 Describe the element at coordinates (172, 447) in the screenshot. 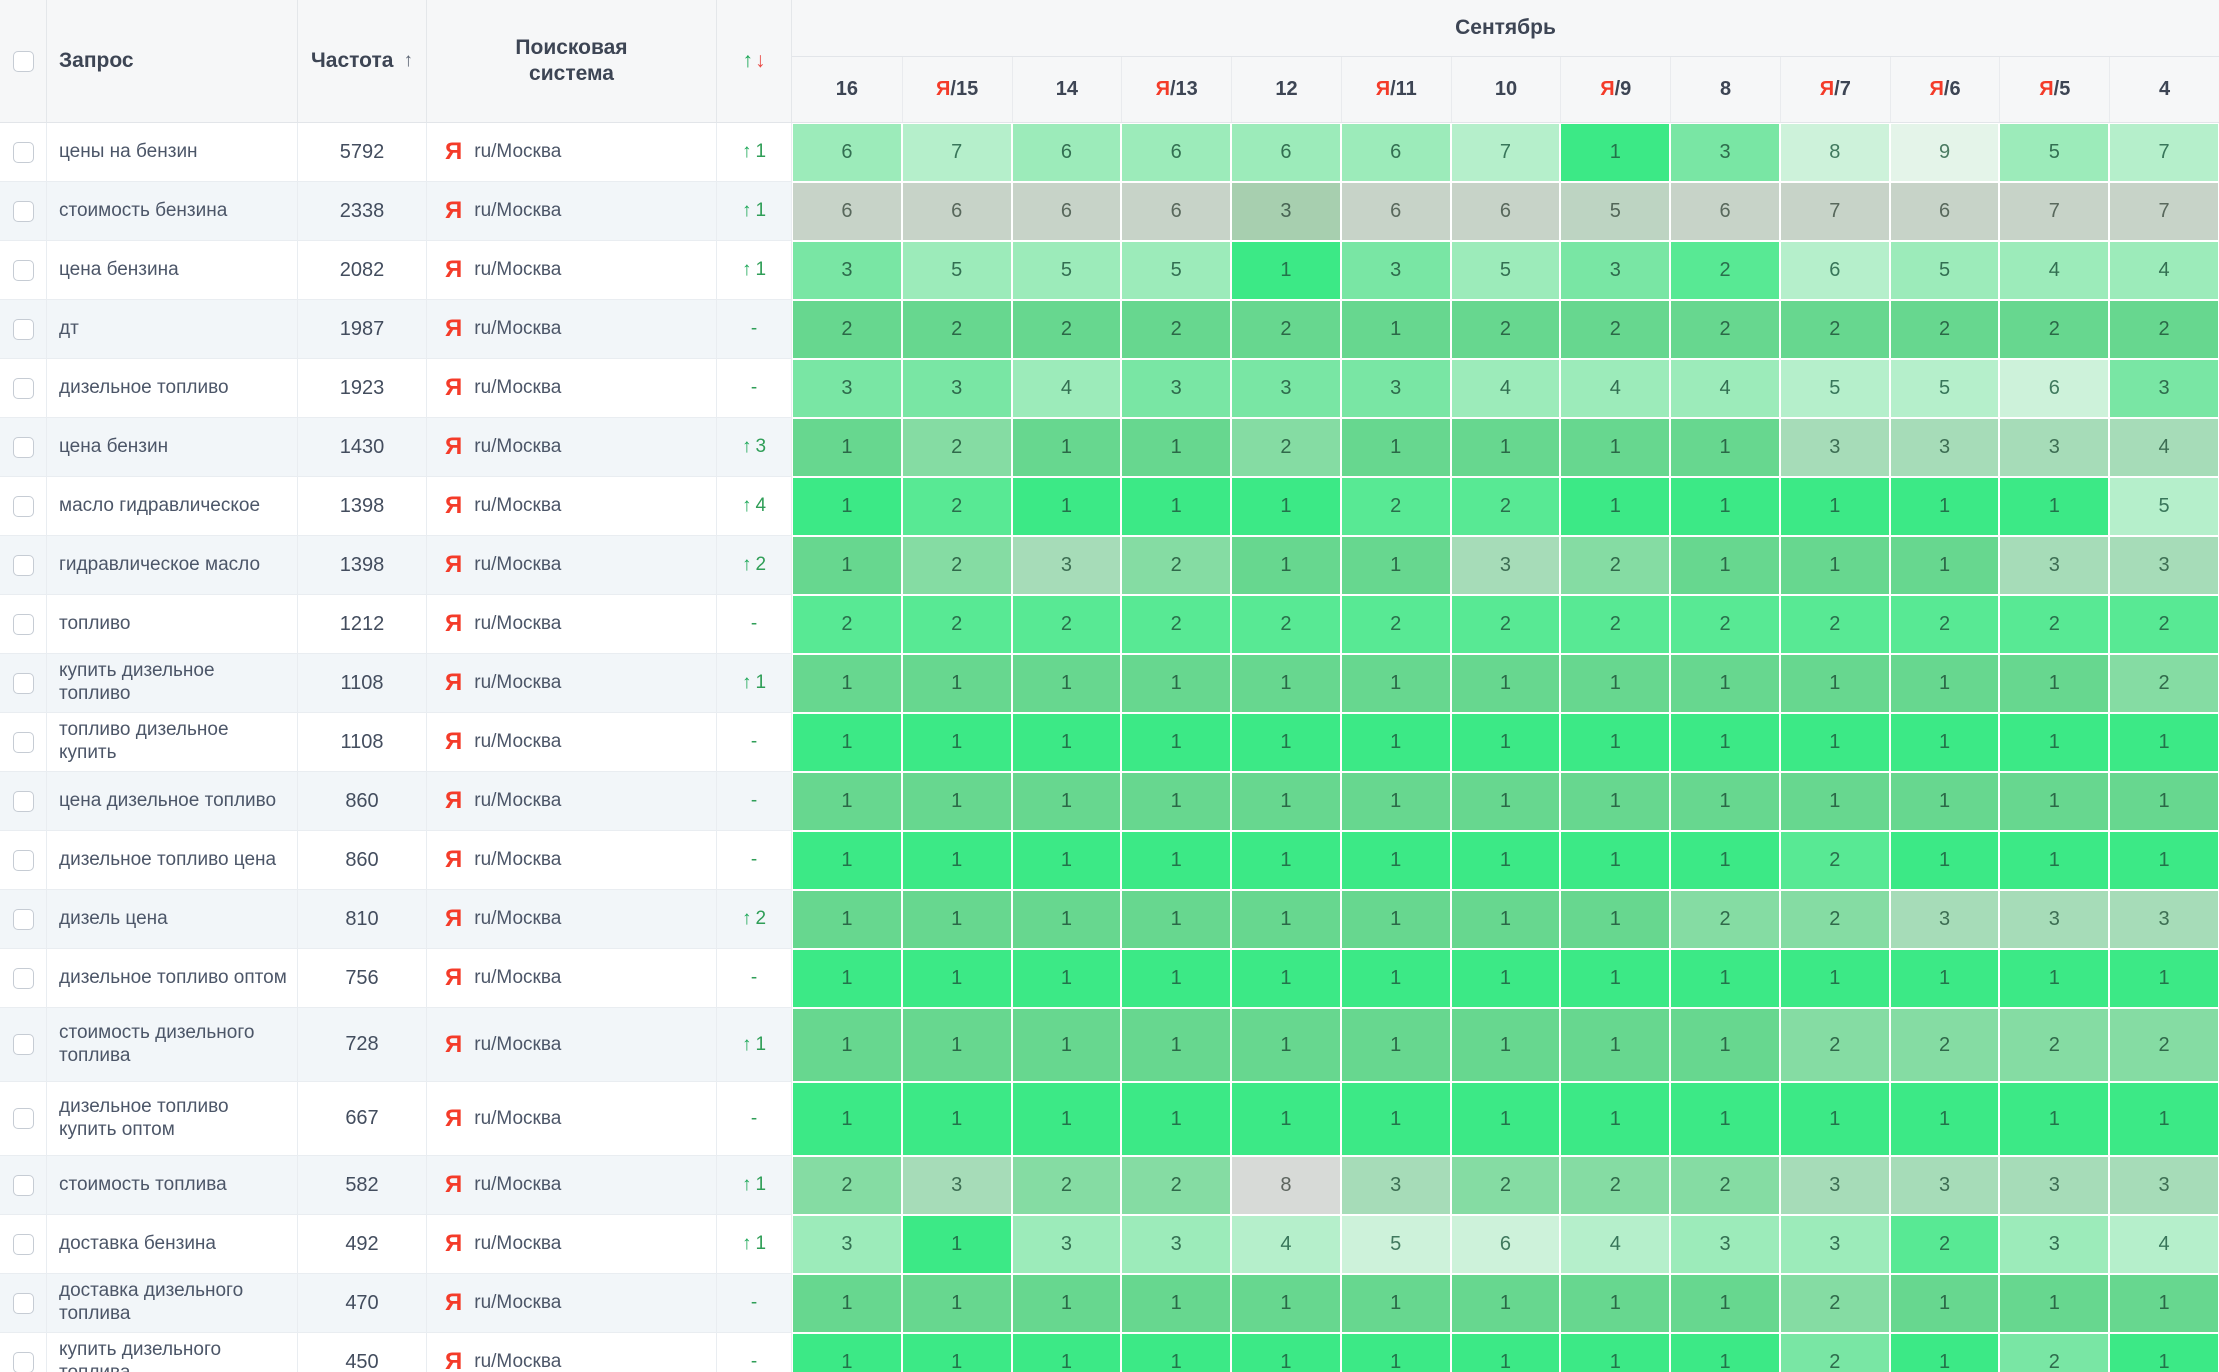

I see `query-cell: цена бензин` at that location.